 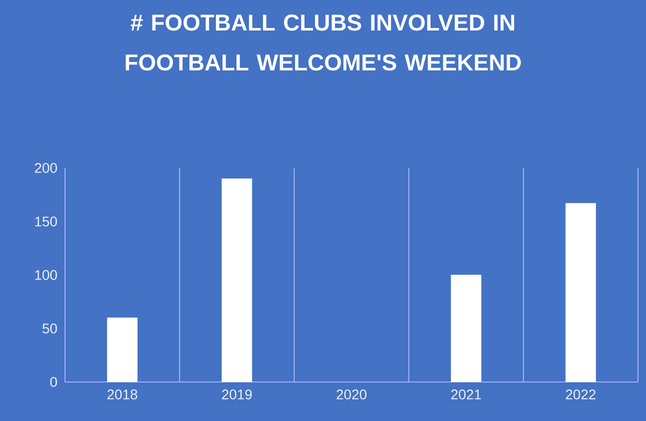 I want to click on y-tick-label: 100, so click(x=46, y=275).